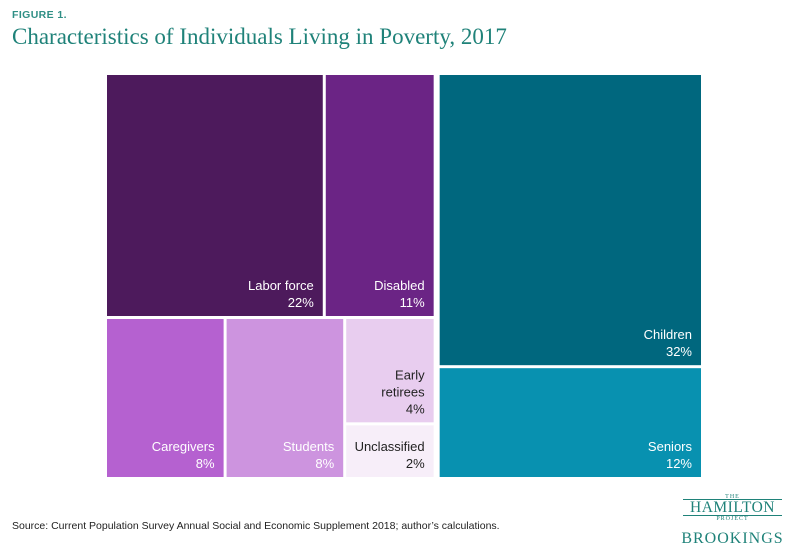 Image resolution: width=800 pixels, height=560 pixels. What do you see at coordinates (415, 463) in the screenshot?
I see `tile-value-unclassified: 2%` at bounding box center [415, 463].